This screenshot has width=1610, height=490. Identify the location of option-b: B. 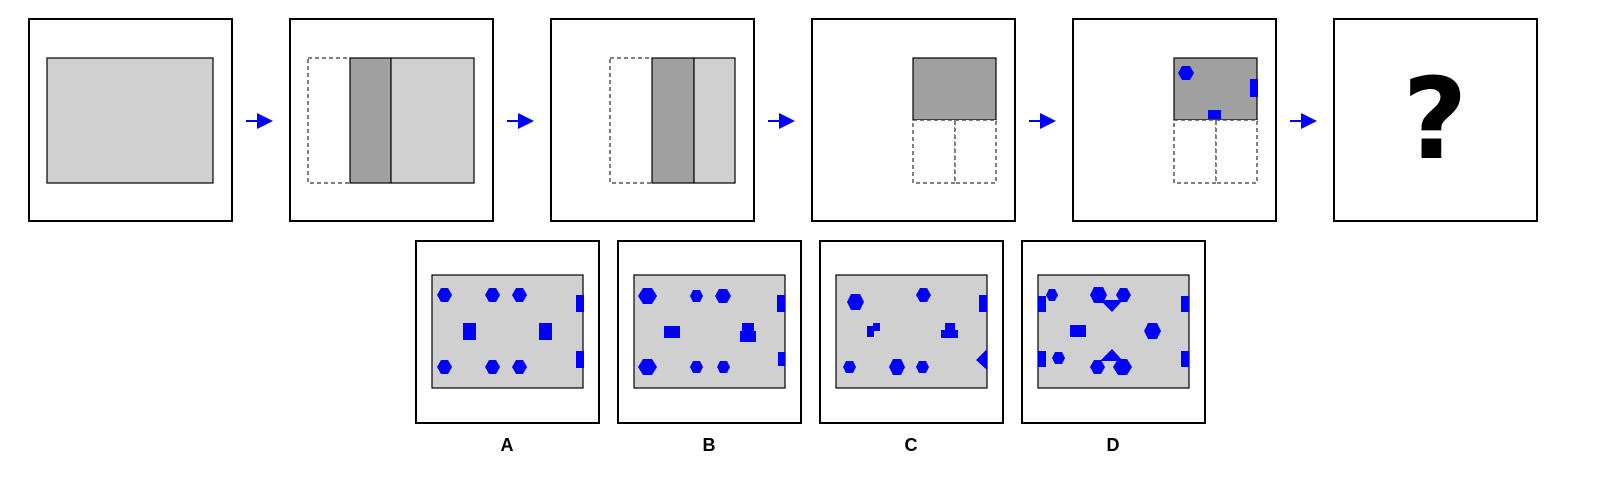
(709, 347).